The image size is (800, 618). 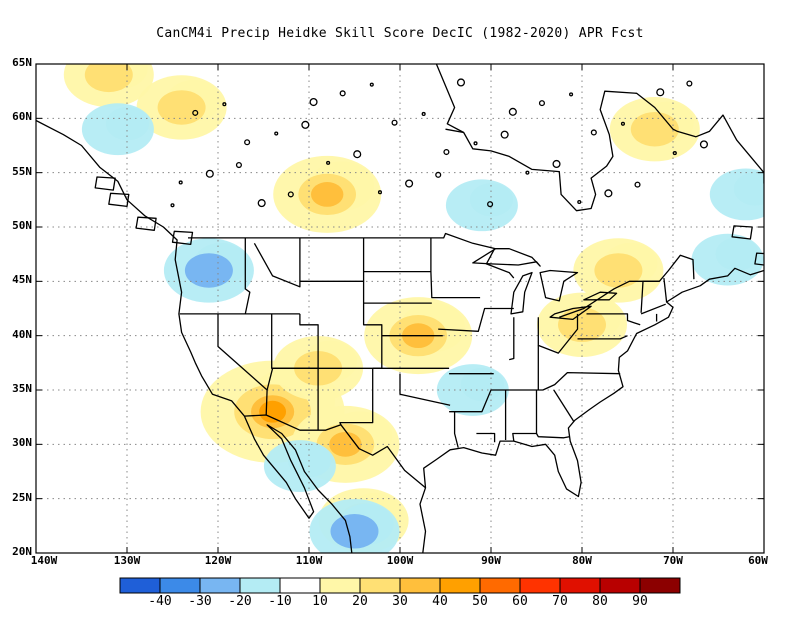 I want to click on lat-label: 30N, so click(x=22, y=443).